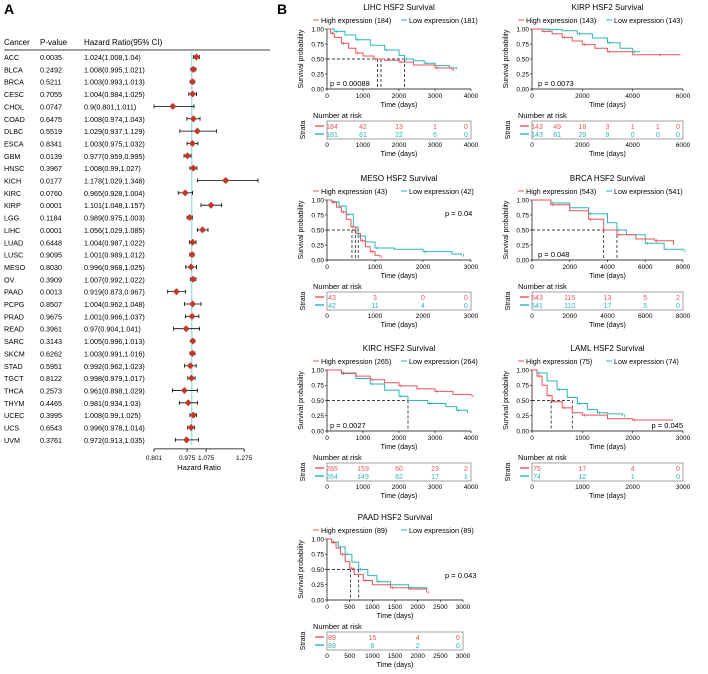 The width and height of the screenshot is (708, 674). Describe the element at coordinates (14, 403) in the screenshot. I see `row-cancer: THYM` at that location.